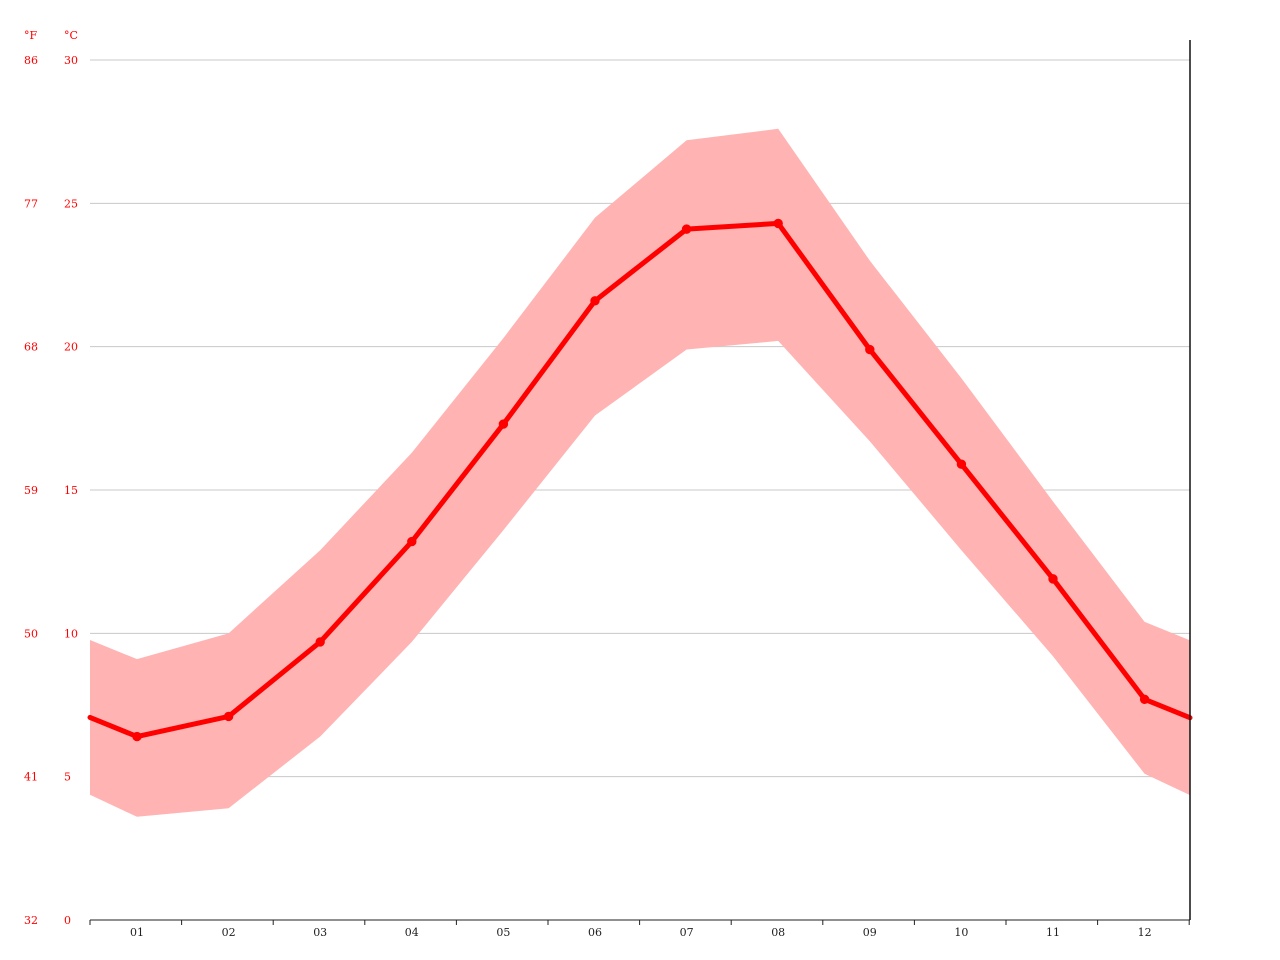  I want to click on x-tick-label: 11, so click(1053, 932).